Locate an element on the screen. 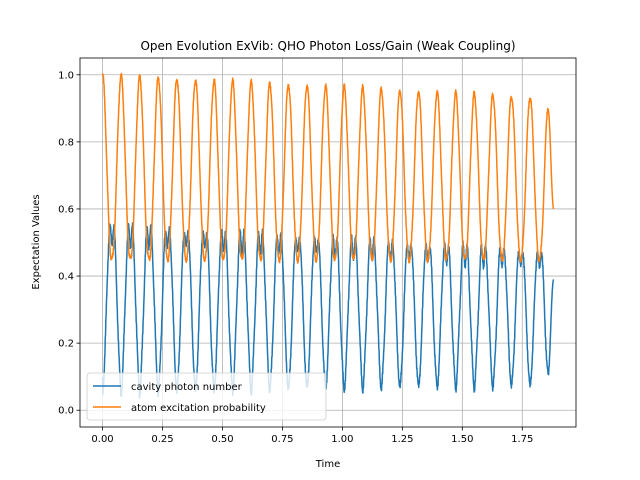 The height and width of the screenshot is (480, 640). y-tick-label: 0.2 is located at coordinates (66, 344).